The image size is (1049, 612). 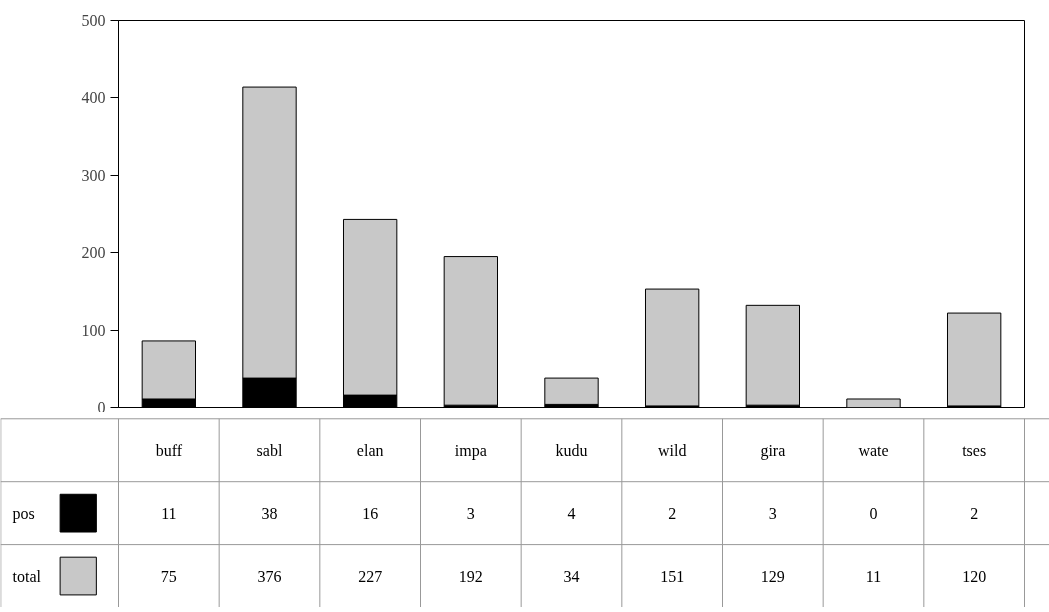 I want to click on y-tick-label: 400, so click(x=93, y=98).